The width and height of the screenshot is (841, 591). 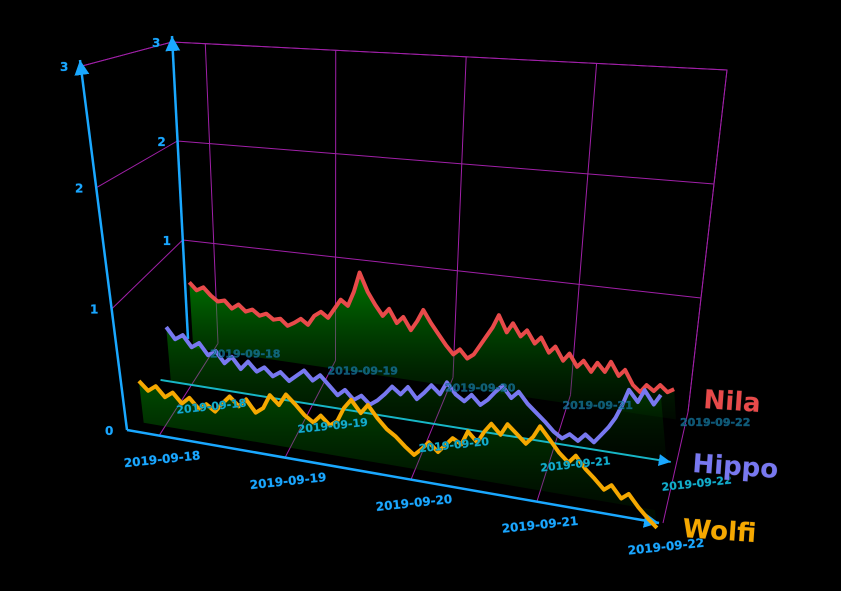 I want to click on floor-gridline, so click(x=675, y=467).